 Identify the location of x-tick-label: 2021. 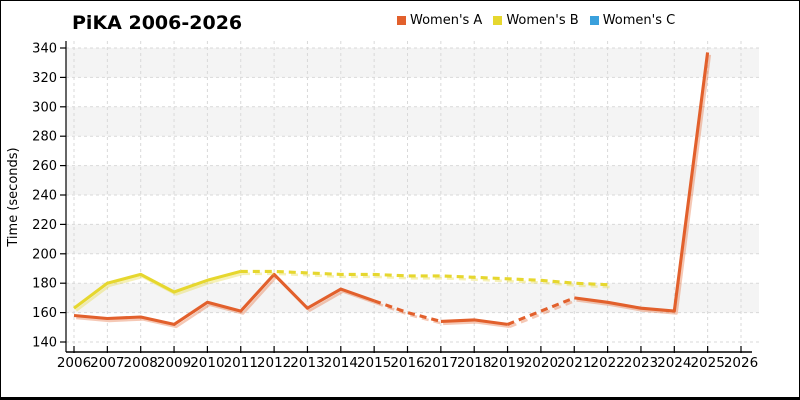
(574, 363).